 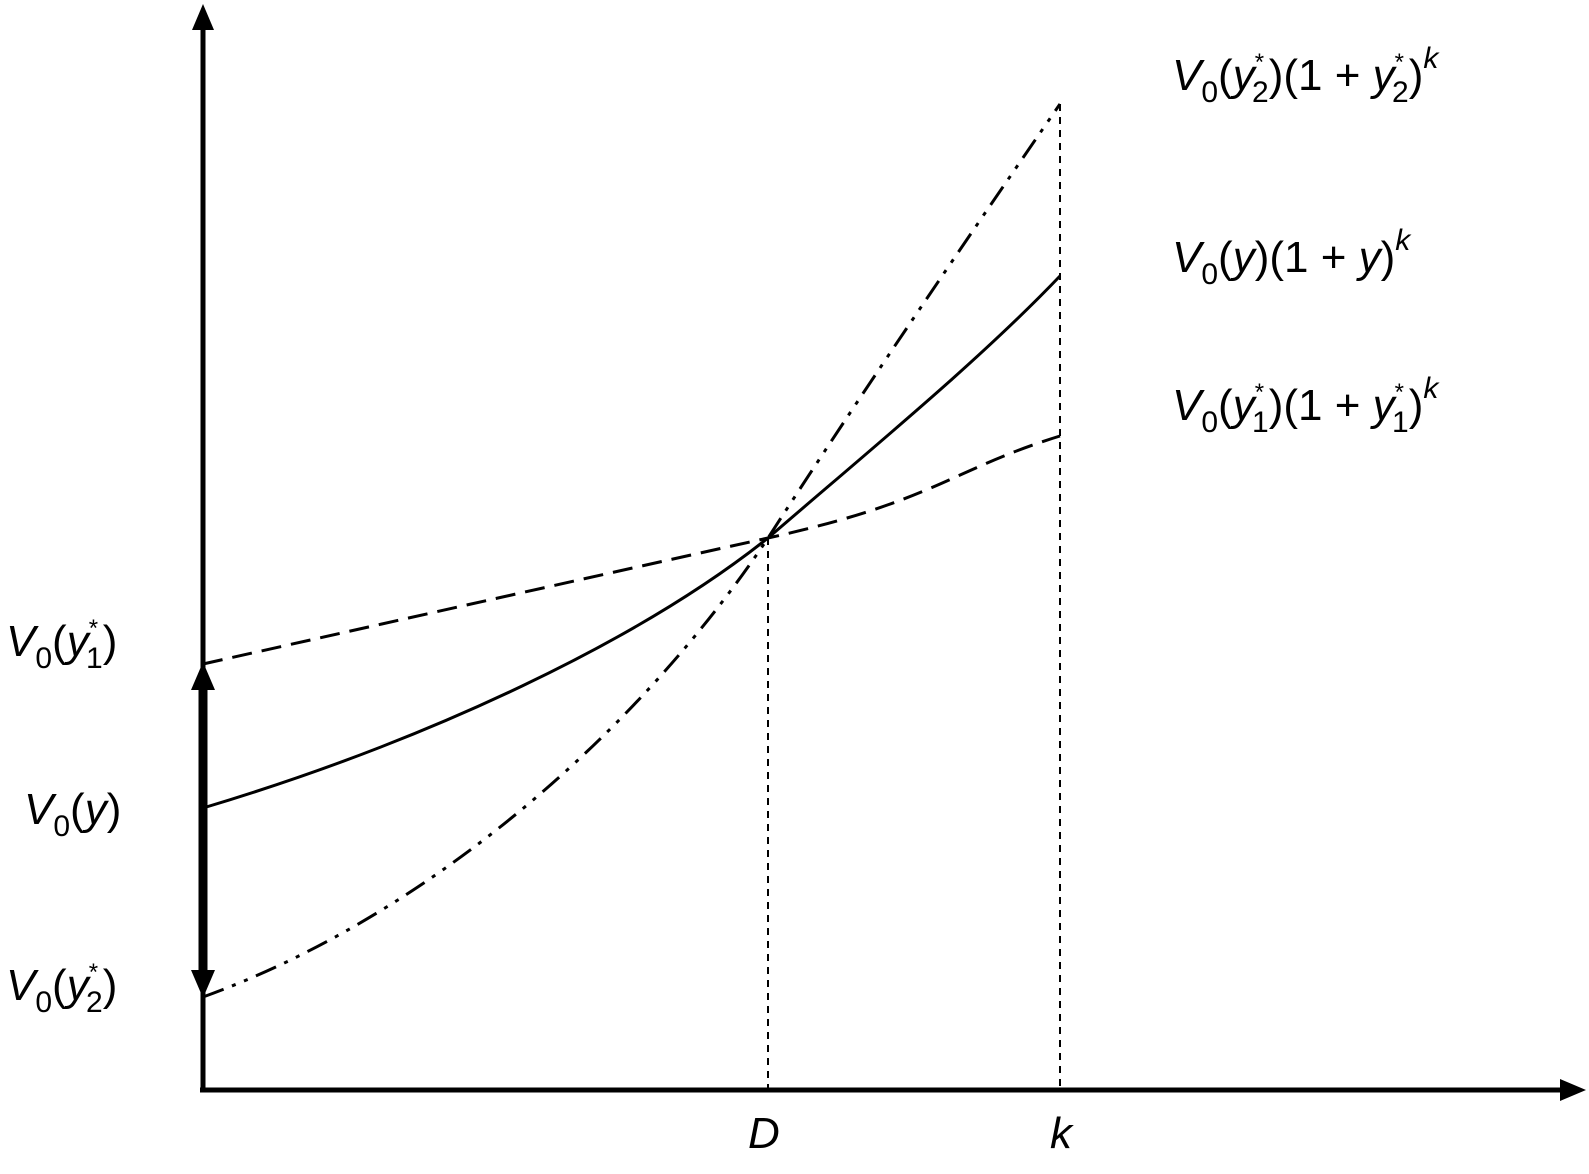 What do you see at coordinates (61, 645) in the screenshot?
I see `label-v0-y1-star: V0(y* 1)` at bounding box center [61, 645].